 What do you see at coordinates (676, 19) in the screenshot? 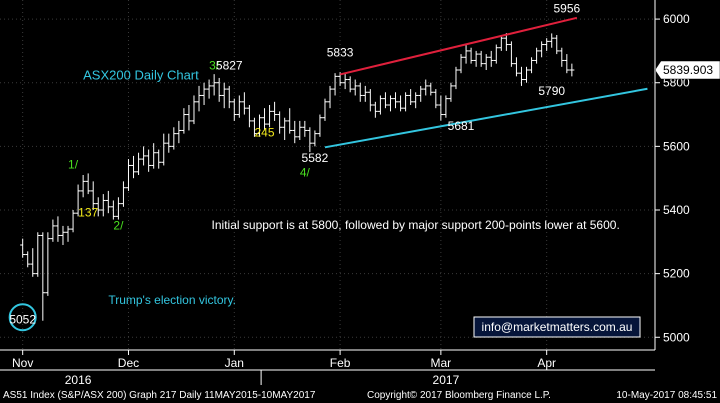
I see `y-tick-label-6000: 6000` at bounding box center [676, 19].